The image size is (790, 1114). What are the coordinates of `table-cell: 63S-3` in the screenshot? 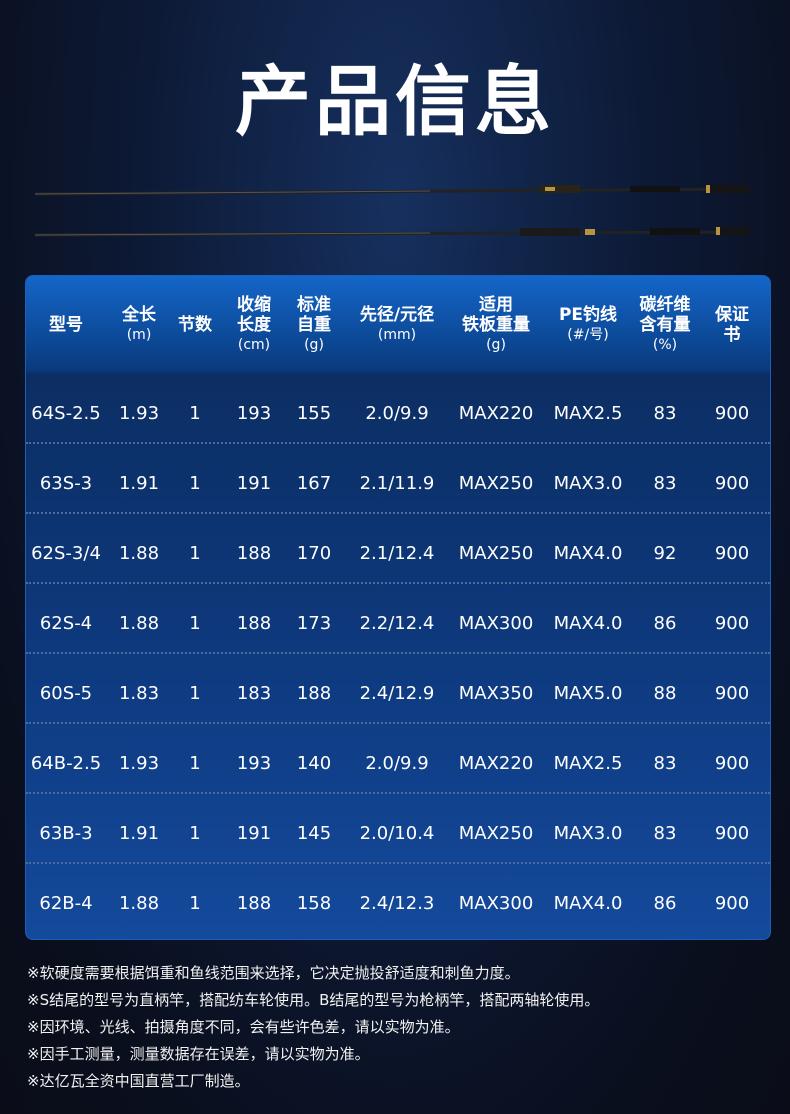 It's located at (66, 483).